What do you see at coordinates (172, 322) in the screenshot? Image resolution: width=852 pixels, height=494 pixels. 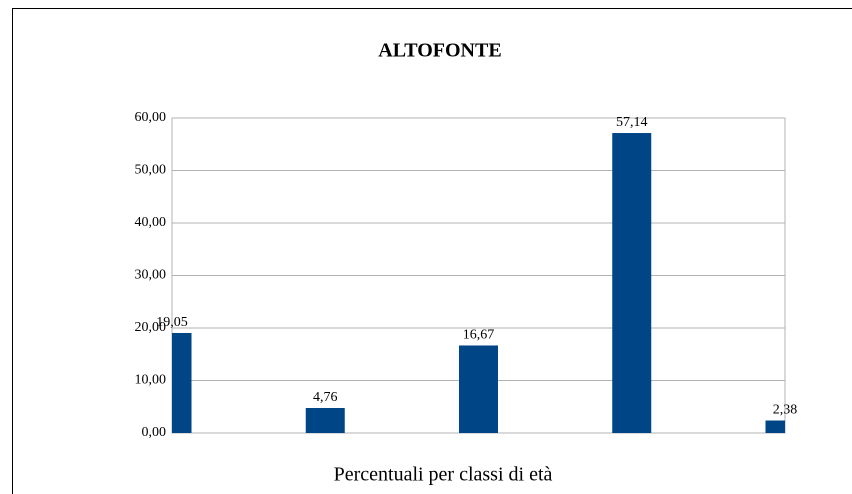 I see `value-label: 19,05` at bounding box center [172, 322].